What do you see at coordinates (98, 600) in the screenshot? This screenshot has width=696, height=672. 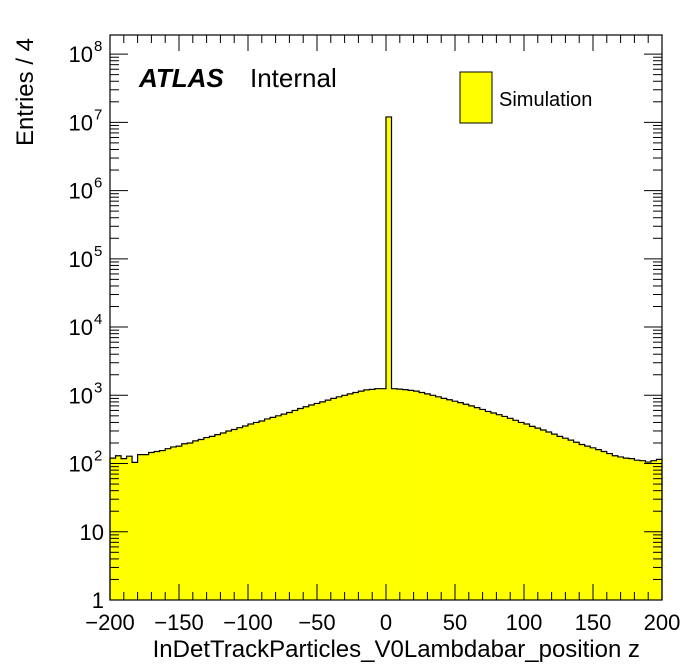 I see `y-tick-label: 1` at bounding box center [98, 600].